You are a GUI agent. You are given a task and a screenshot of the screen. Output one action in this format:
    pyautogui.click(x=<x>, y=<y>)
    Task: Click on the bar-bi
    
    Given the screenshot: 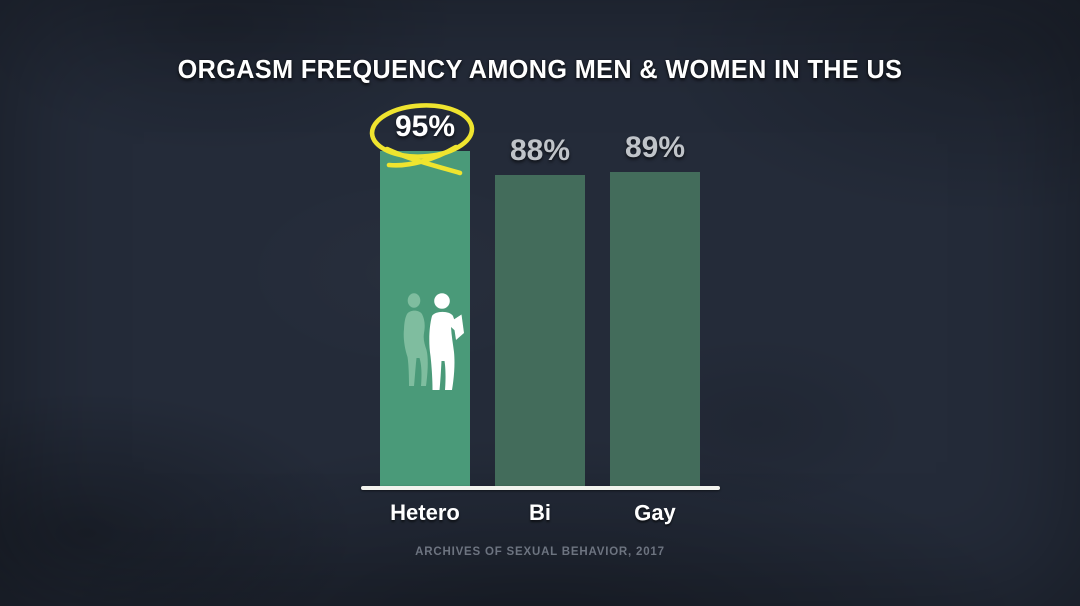 What is the action you would take?
    pyautogui.click(x=540, y=331)
    